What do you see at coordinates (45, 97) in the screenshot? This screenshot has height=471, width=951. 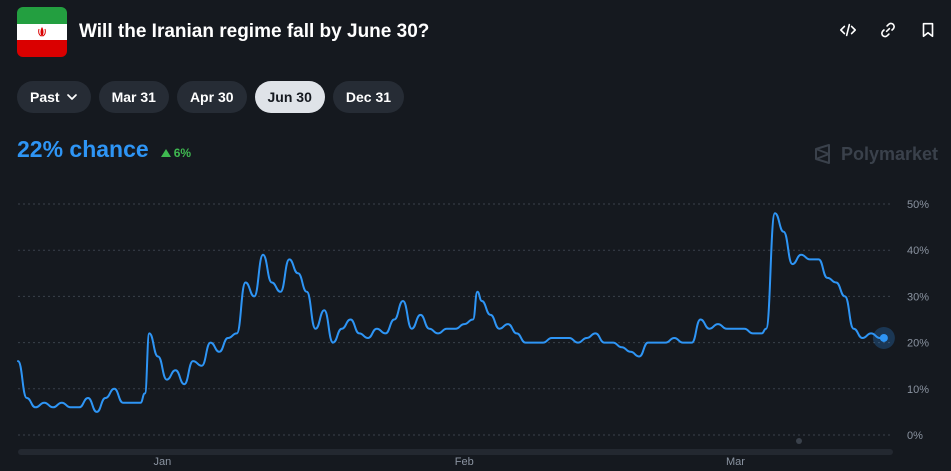 I see `tab-label: Past` at bounding box center [45, 97].